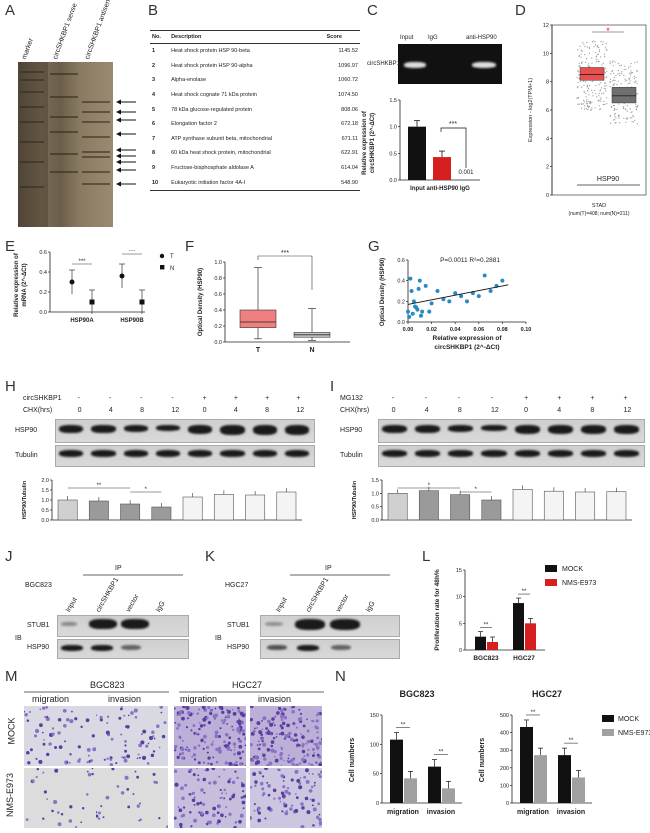 The width and height of the screenshot is (650, 833). What do you see at coordinates (42, 398) in the screenshot?
I see `h-row1-label: circSHKBP1` at bounding box center [42, 398].